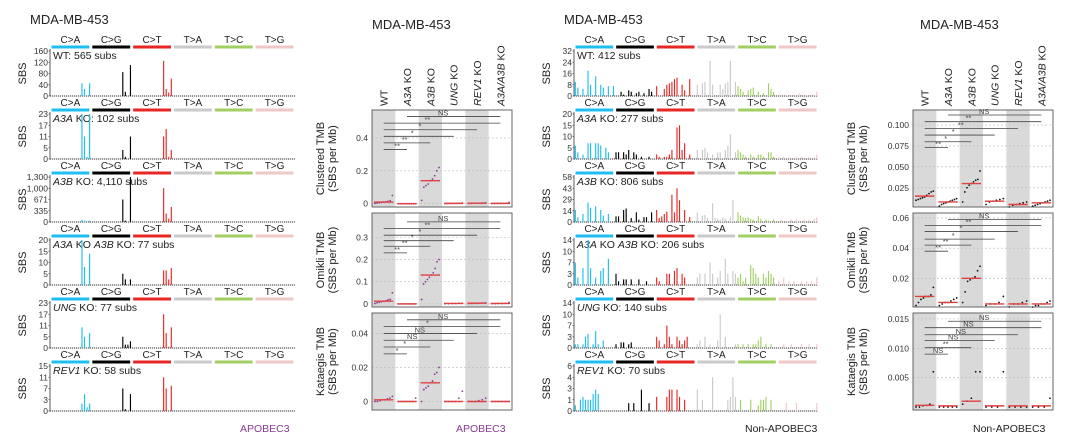 The height and width of the screenshot is (445, 1080). What do you see at coordinates (949, 87) in the screenshot?
I see `group-label: A3A KO` at bounding box center [949, 87].